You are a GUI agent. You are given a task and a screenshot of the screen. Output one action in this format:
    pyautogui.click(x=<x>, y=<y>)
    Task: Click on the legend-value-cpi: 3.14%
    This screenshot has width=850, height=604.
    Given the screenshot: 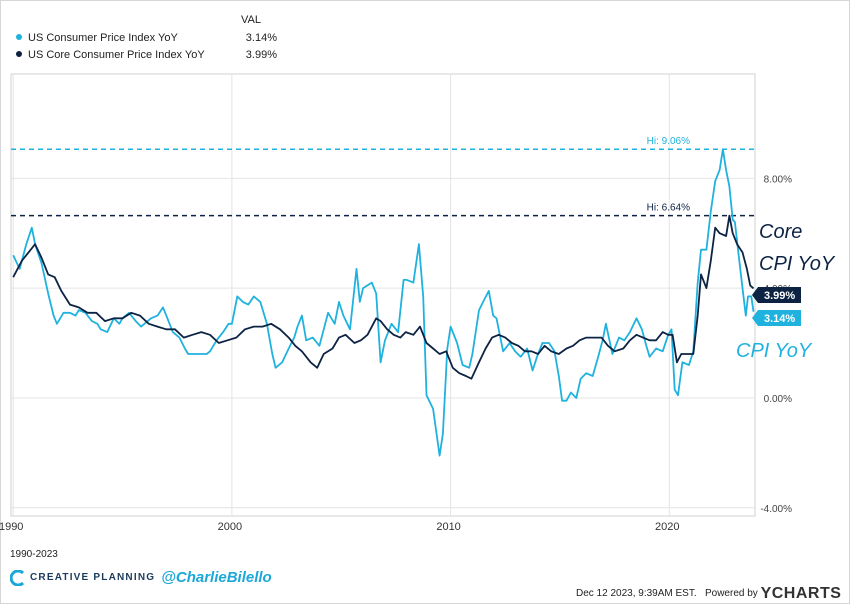 What is the action you would take?
    pyautogui.click(x=261, y=38)
    